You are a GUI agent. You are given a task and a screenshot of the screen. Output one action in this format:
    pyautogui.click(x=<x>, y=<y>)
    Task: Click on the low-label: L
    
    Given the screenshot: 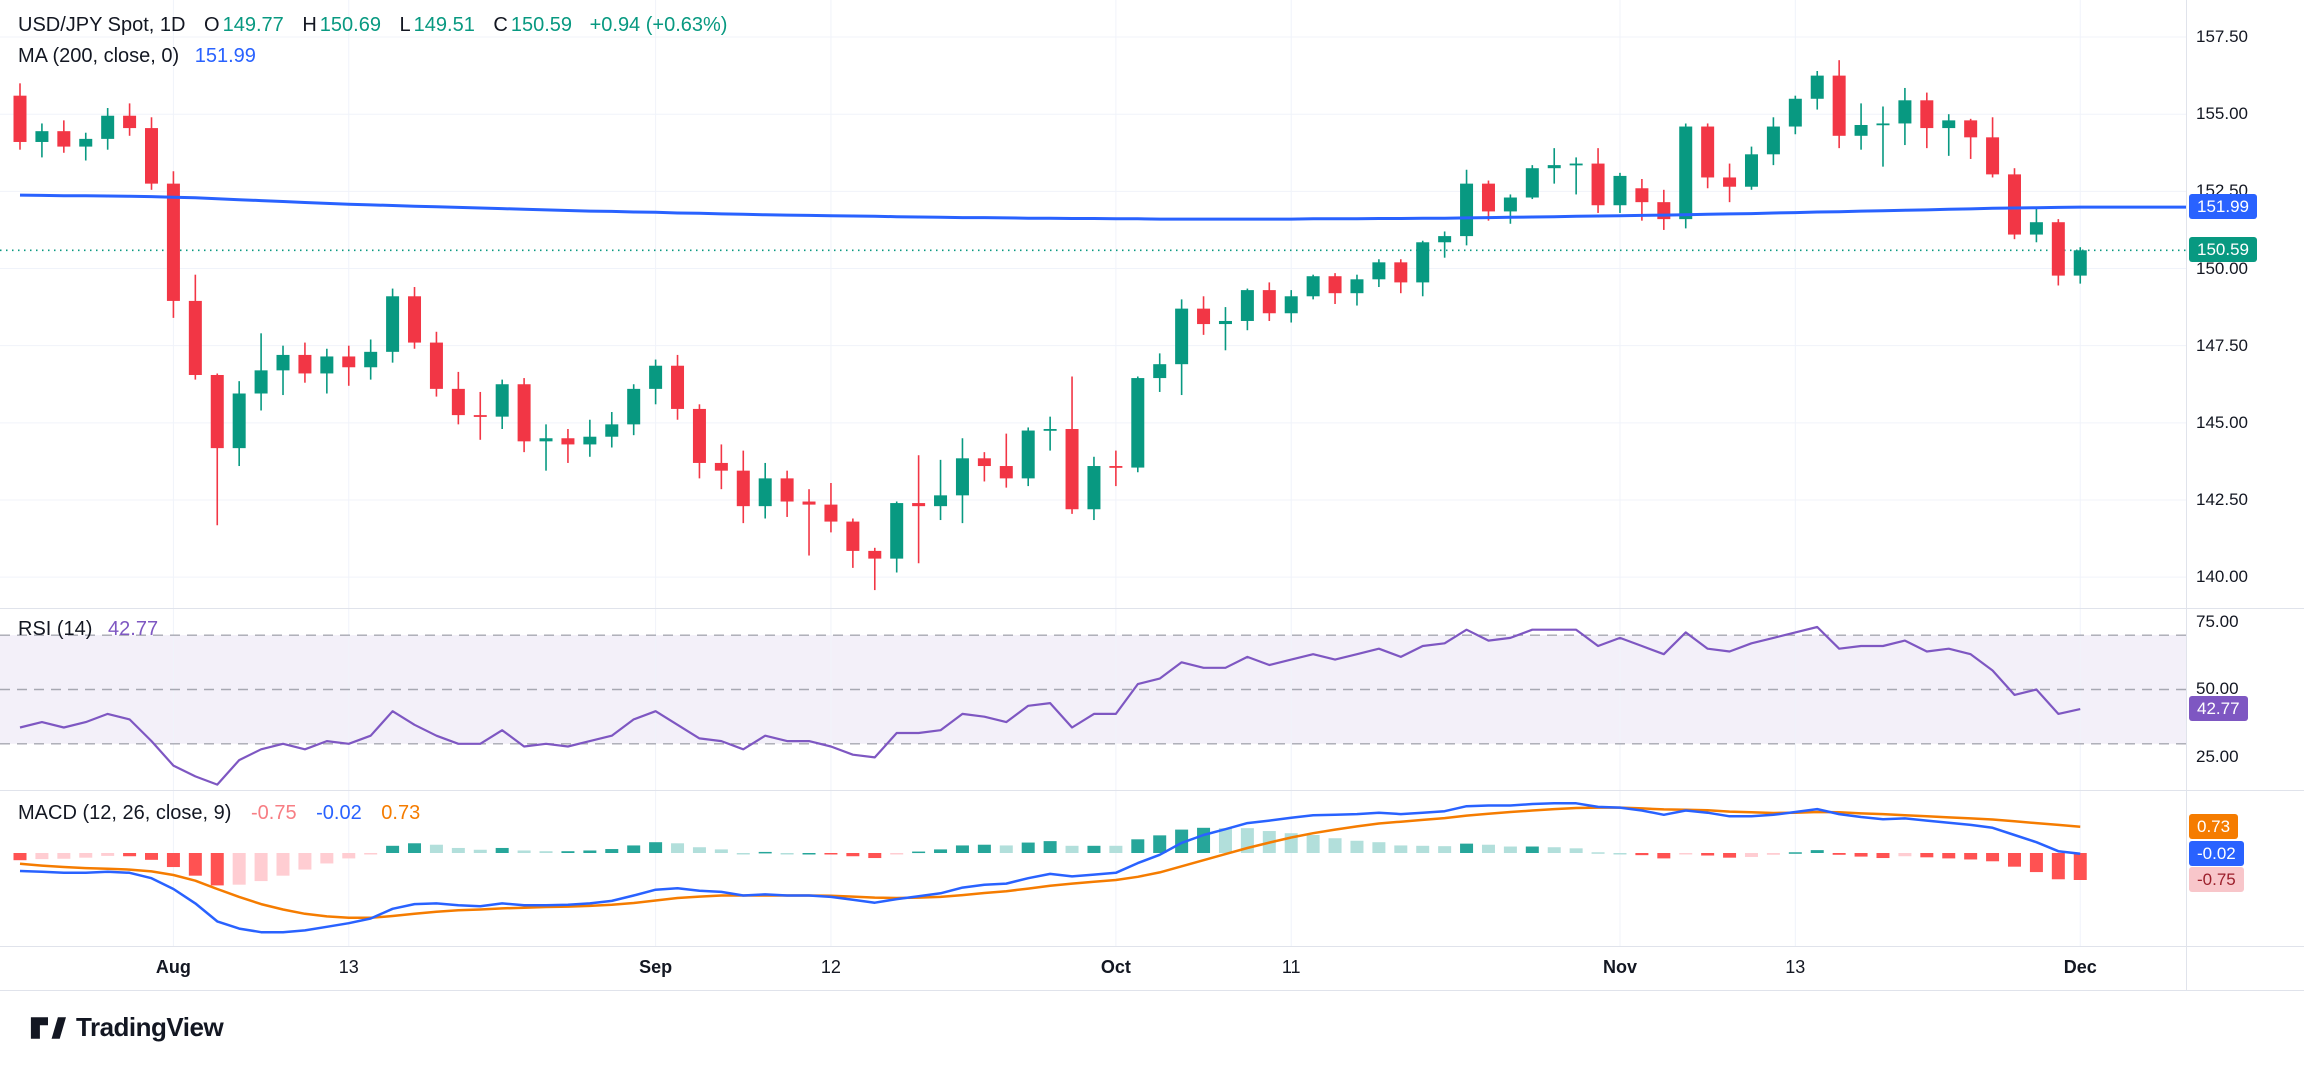 What is the action you would take?
    pyautogui.click(x=405, y=25)
    